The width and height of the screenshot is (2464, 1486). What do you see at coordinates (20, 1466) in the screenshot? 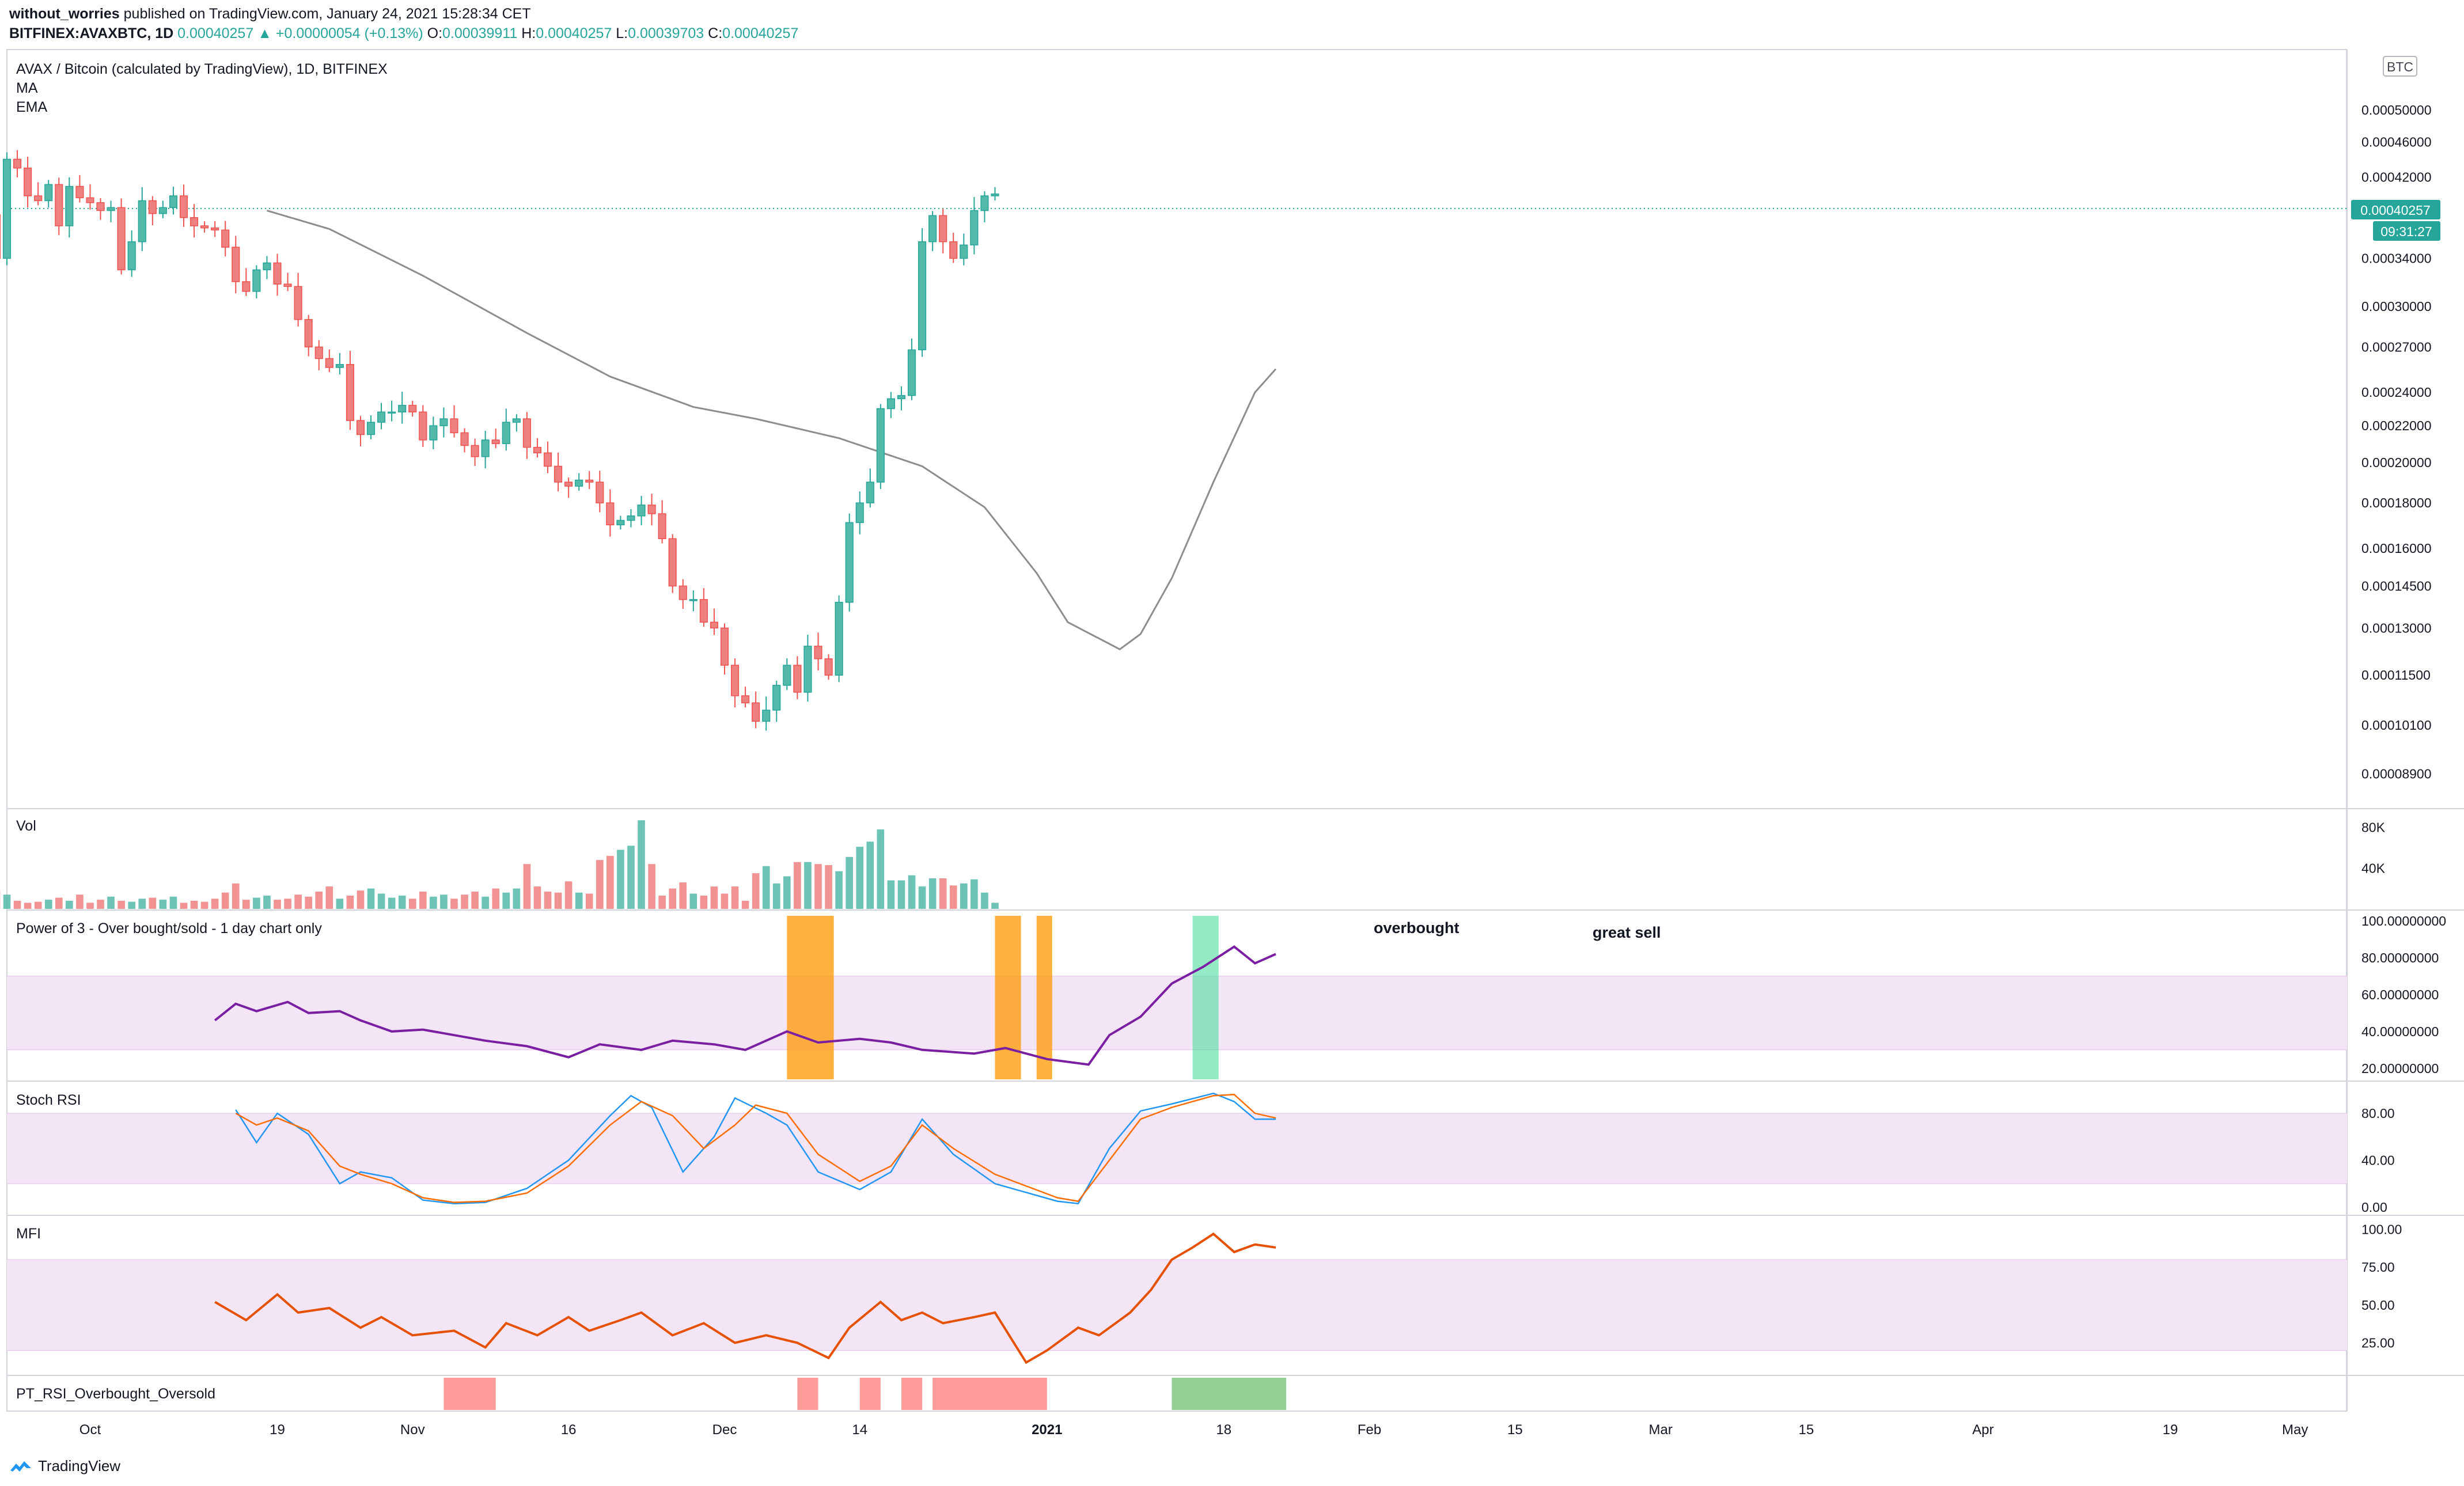
I see `tradingview-logo-icon` at bounding box center [20, 1466].